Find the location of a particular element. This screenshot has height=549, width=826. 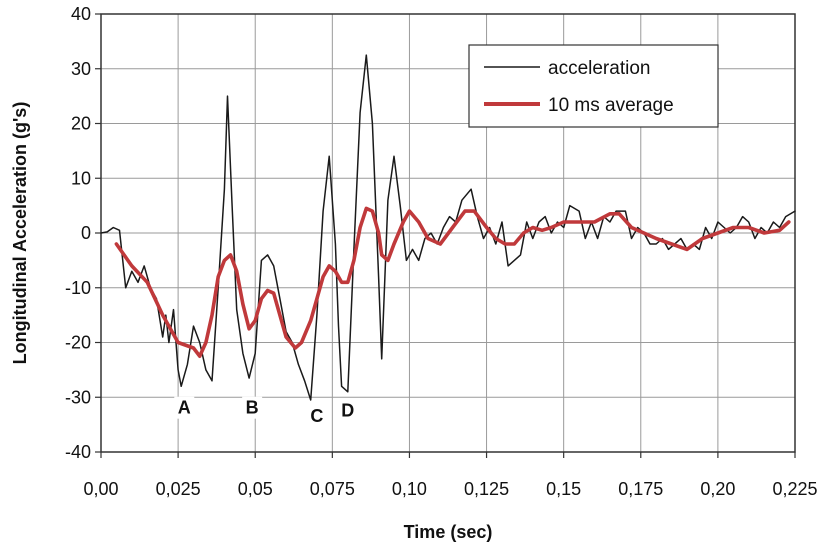

y-tick-label: -40 is located at coordinates (78, 452).